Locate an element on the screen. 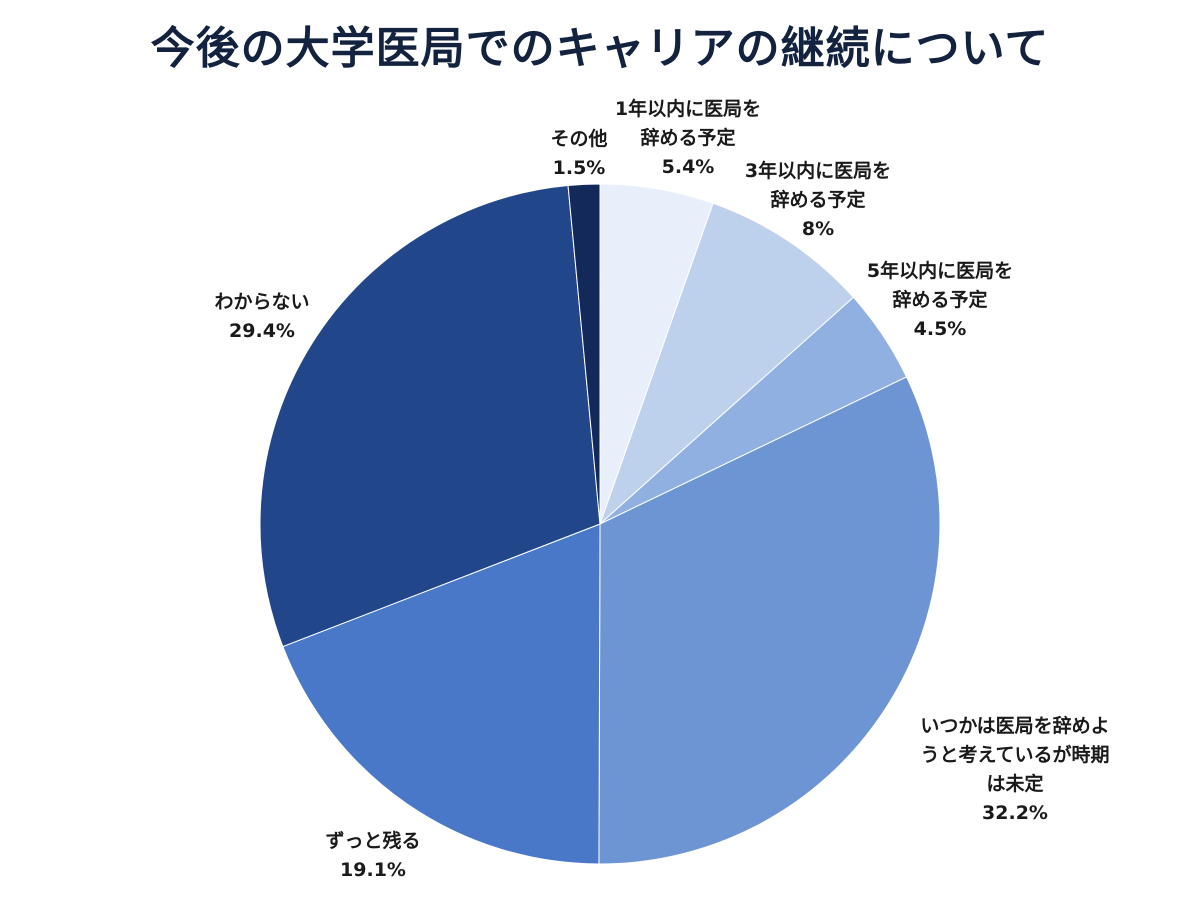 The width and height of the screenshot is (1200, 900). slice-label-text: 3年以内に医局を is located at coordinates (818, 171).